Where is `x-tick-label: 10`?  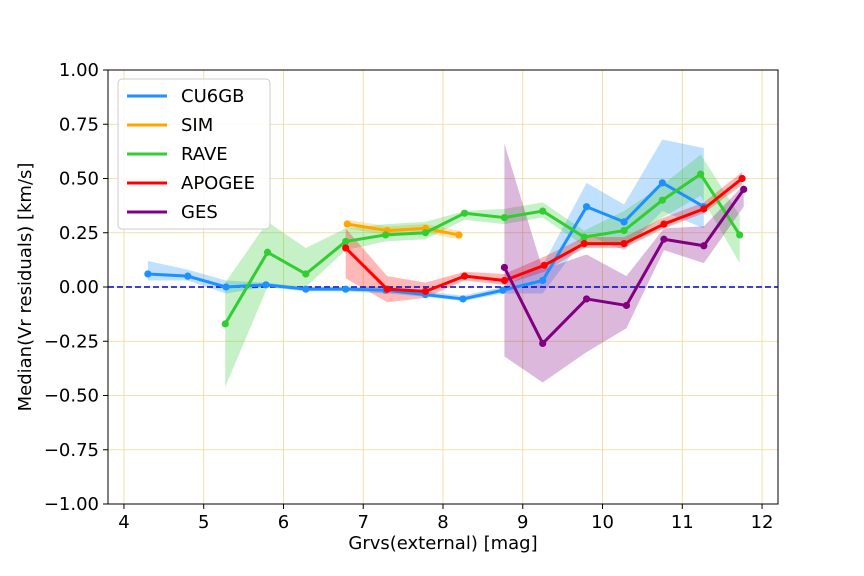 x-tick-label: 10 is located at coordinates (602, 522).